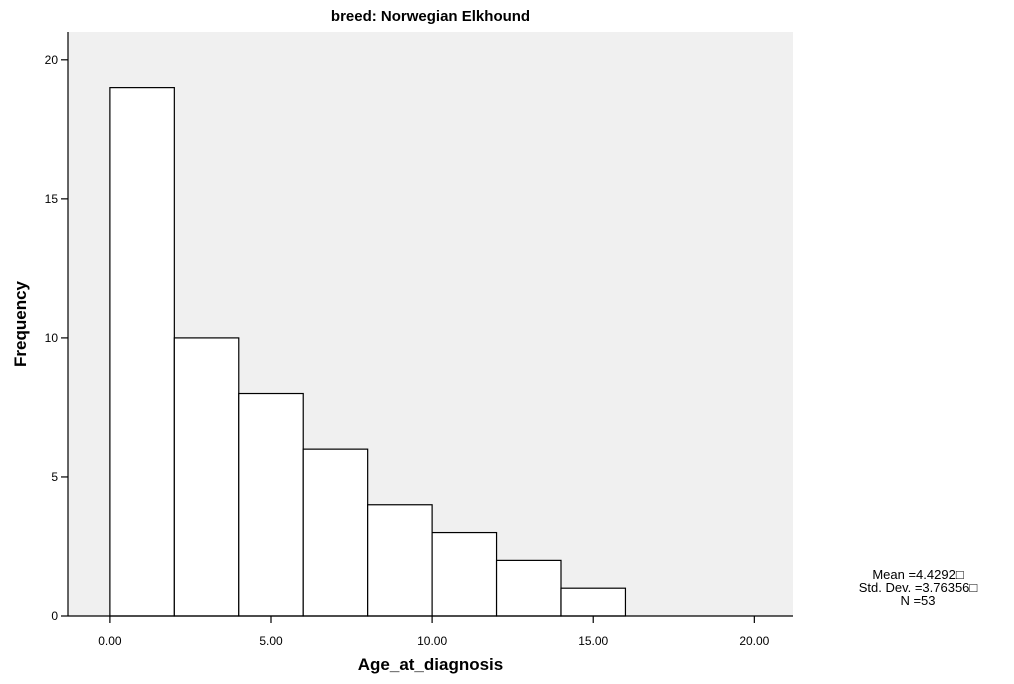 Image resolution: width=1014 pixels, height=684 pixels. What do you see at coordinates (52, 60) in the screenshot?
I see `y-tick-label-4: 20` at bounding box center [52, 60].